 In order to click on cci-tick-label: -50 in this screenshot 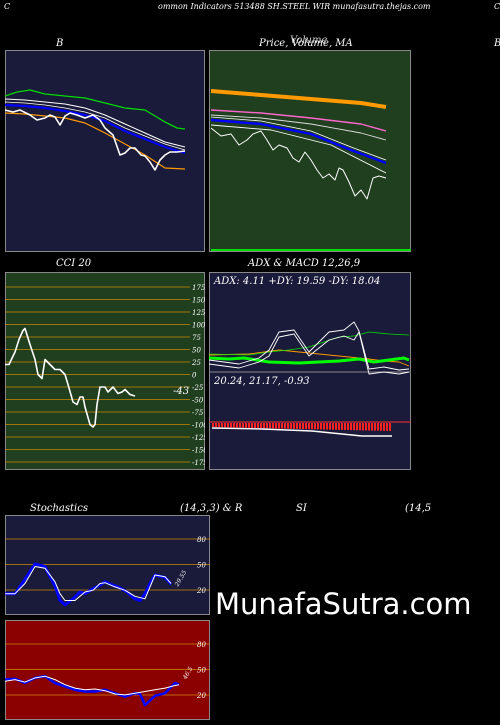, I will do `click(198, 401)`.